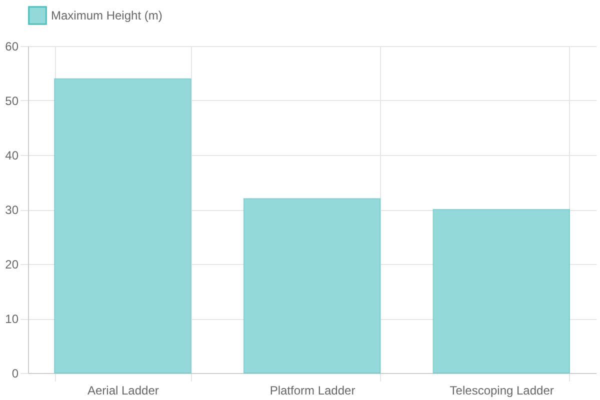 The width and height of the screenshot is (600, 400). Describe the element at coordinates (12, 265) in the screenshot. I see `y-tick-label: 20` at that location.